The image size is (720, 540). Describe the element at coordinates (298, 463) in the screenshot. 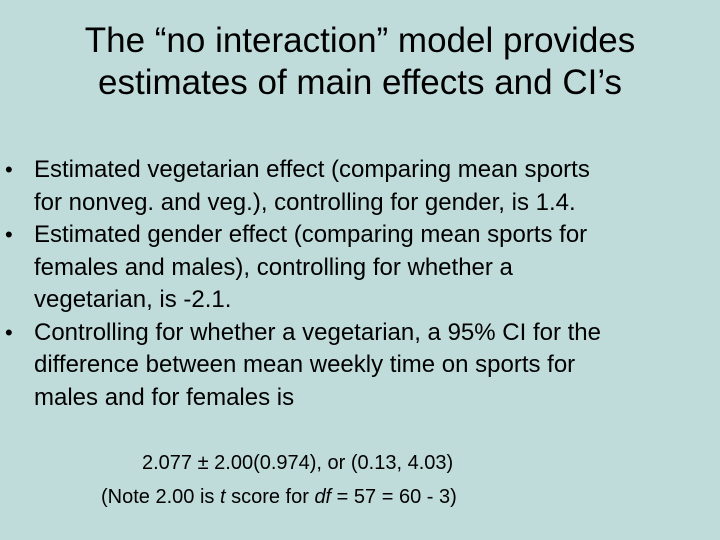

I see `confidence-interval-formula: 2.077 ± 2.00(0.974), or (0.13, 4.03)` at that location.